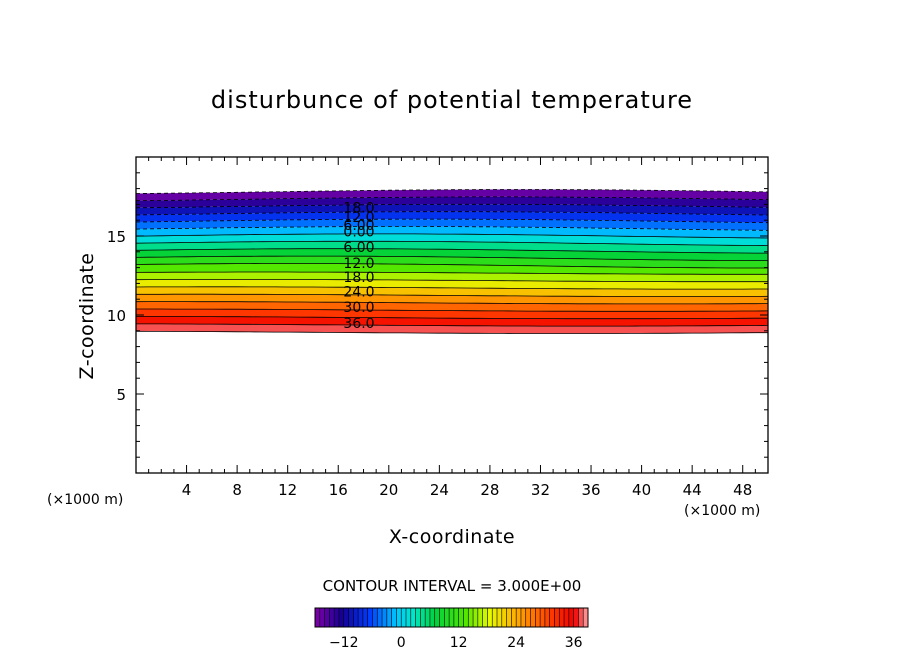 This screenshot has height=654, width=904. Describe the element at coordinates (590, 490) in the screenshot. I see `x-tick-label: 36` at that location.